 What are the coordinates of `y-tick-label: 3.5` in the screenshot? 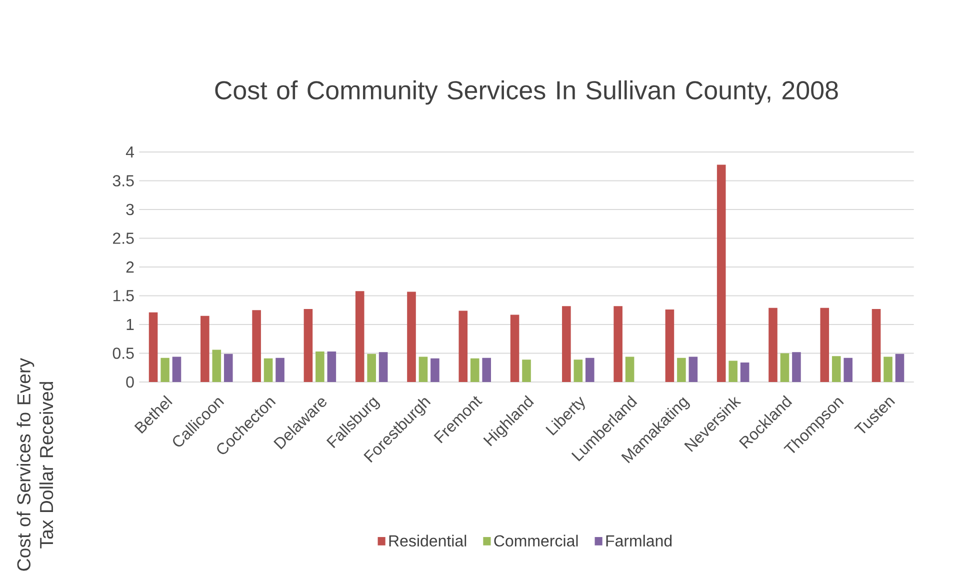 It's located at (123, 180).